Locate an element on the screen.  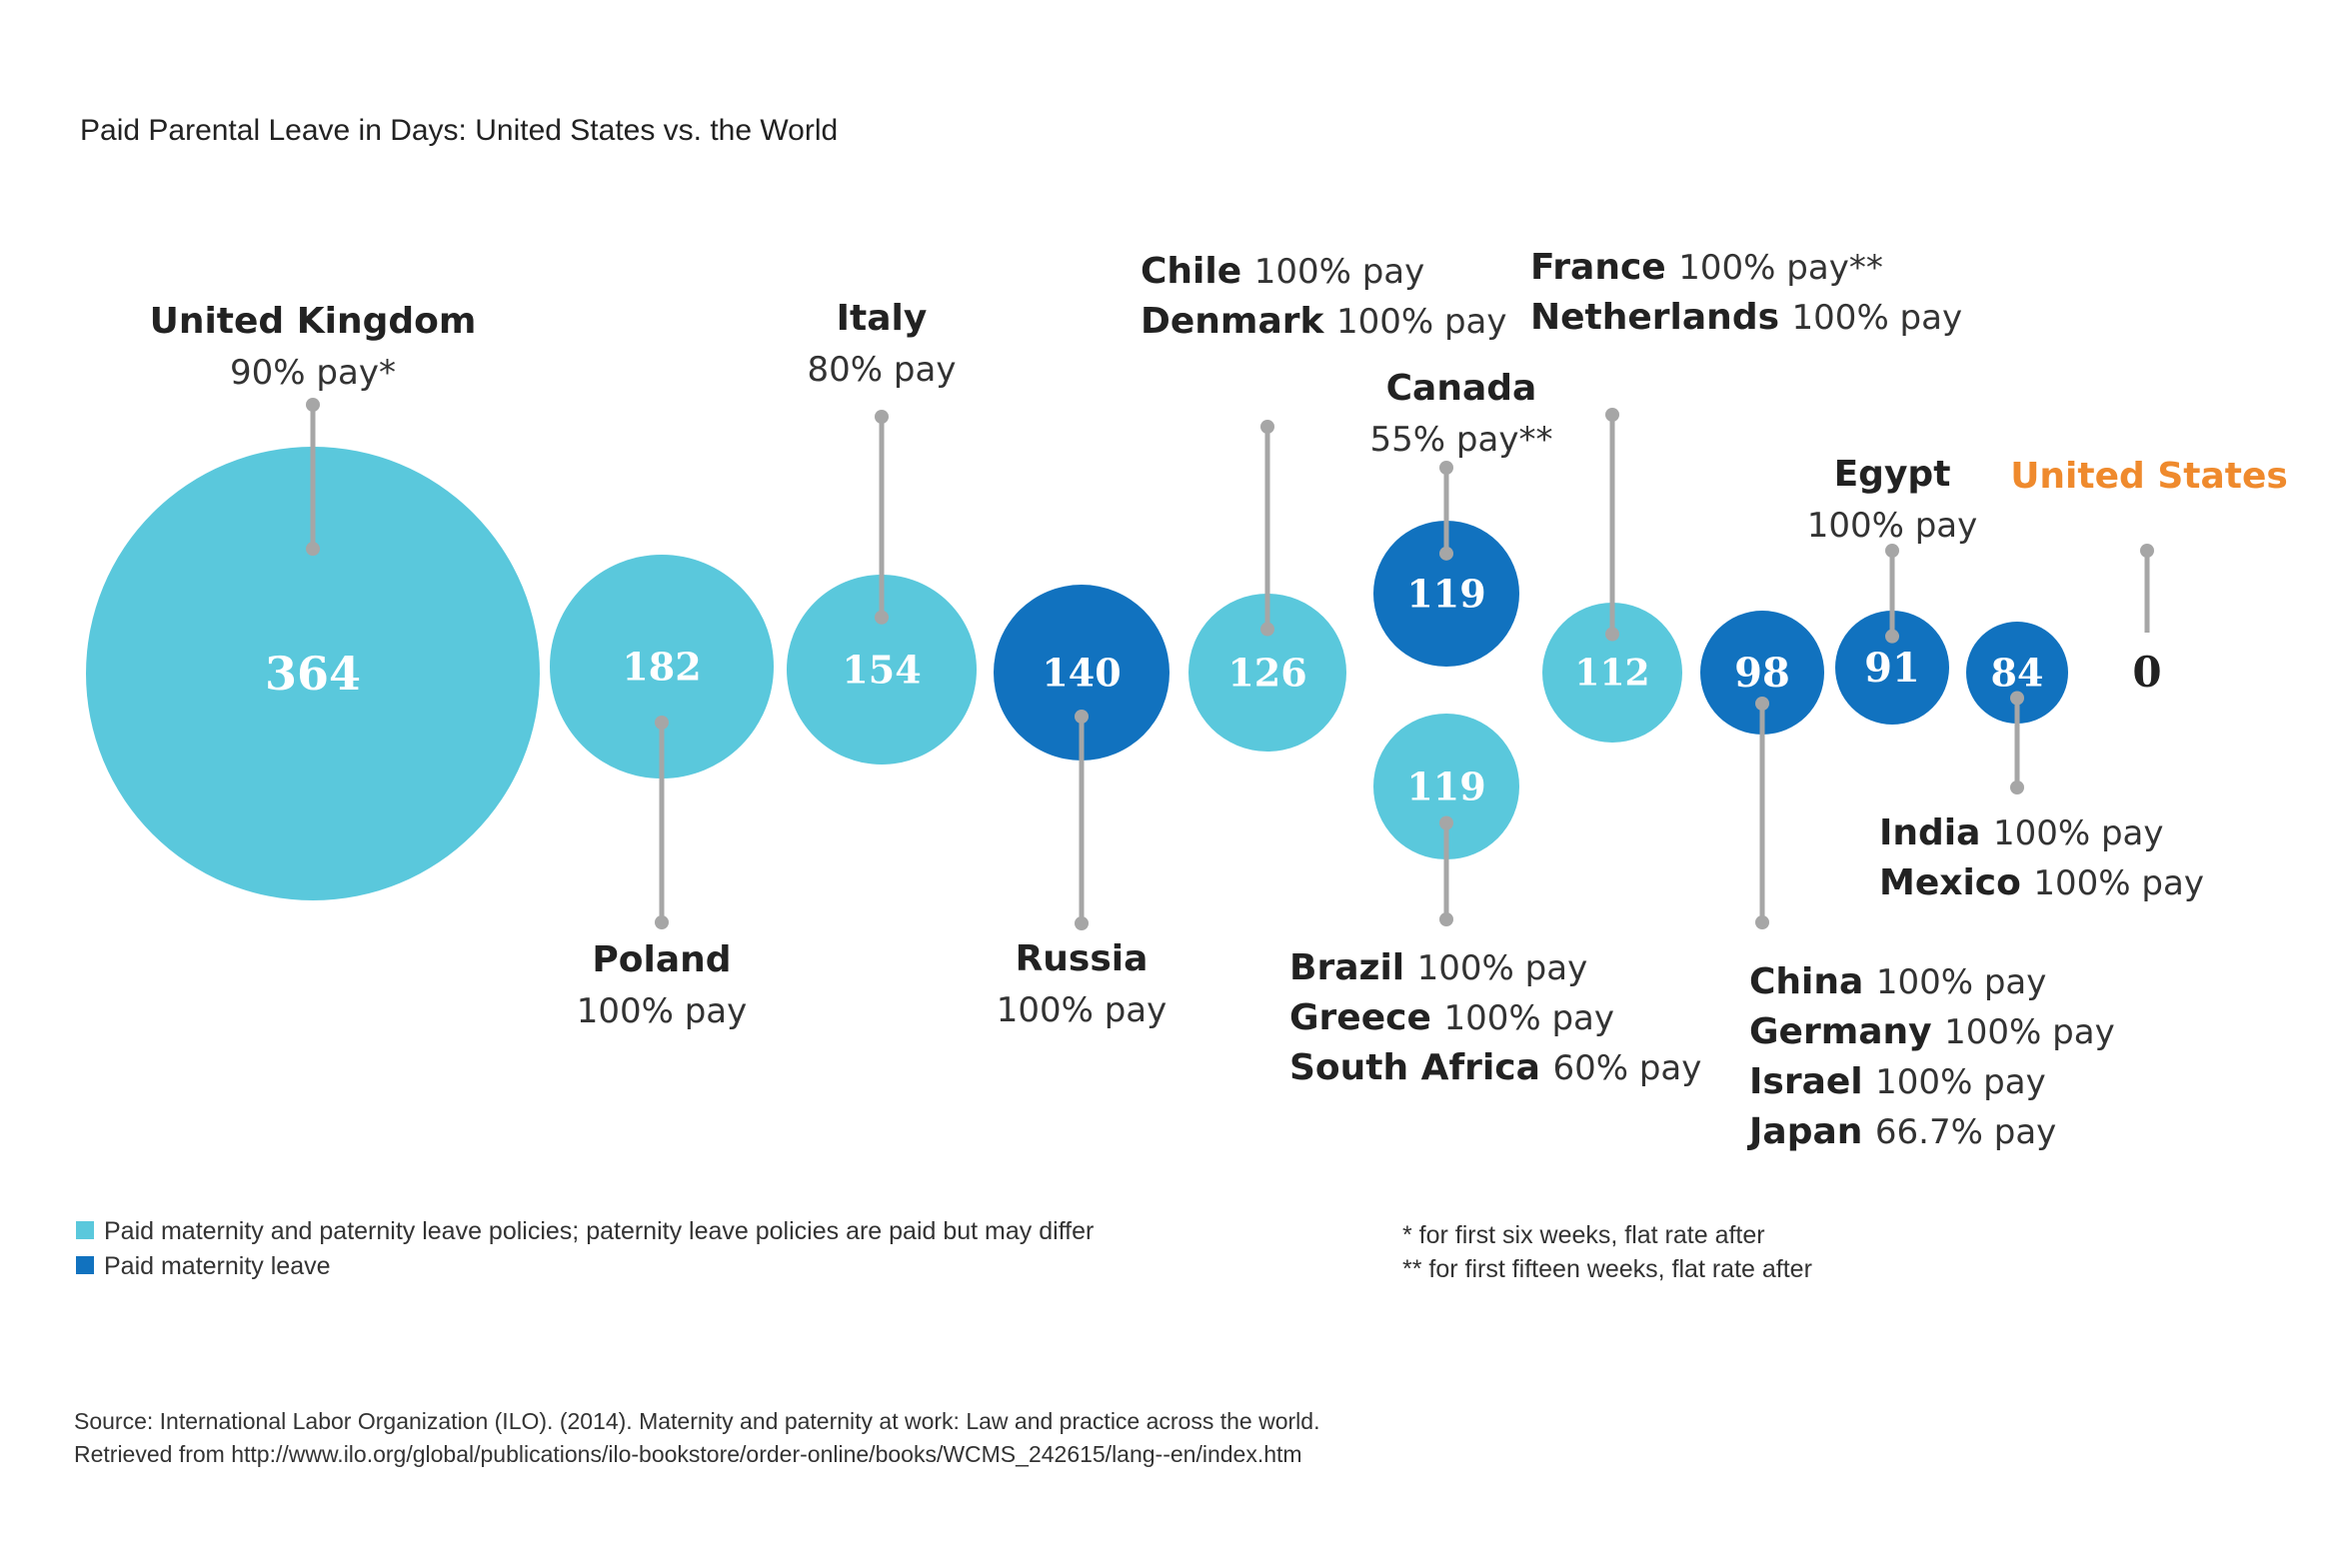
bubble-value-china: 98 is located at coordinates (1762, 674).